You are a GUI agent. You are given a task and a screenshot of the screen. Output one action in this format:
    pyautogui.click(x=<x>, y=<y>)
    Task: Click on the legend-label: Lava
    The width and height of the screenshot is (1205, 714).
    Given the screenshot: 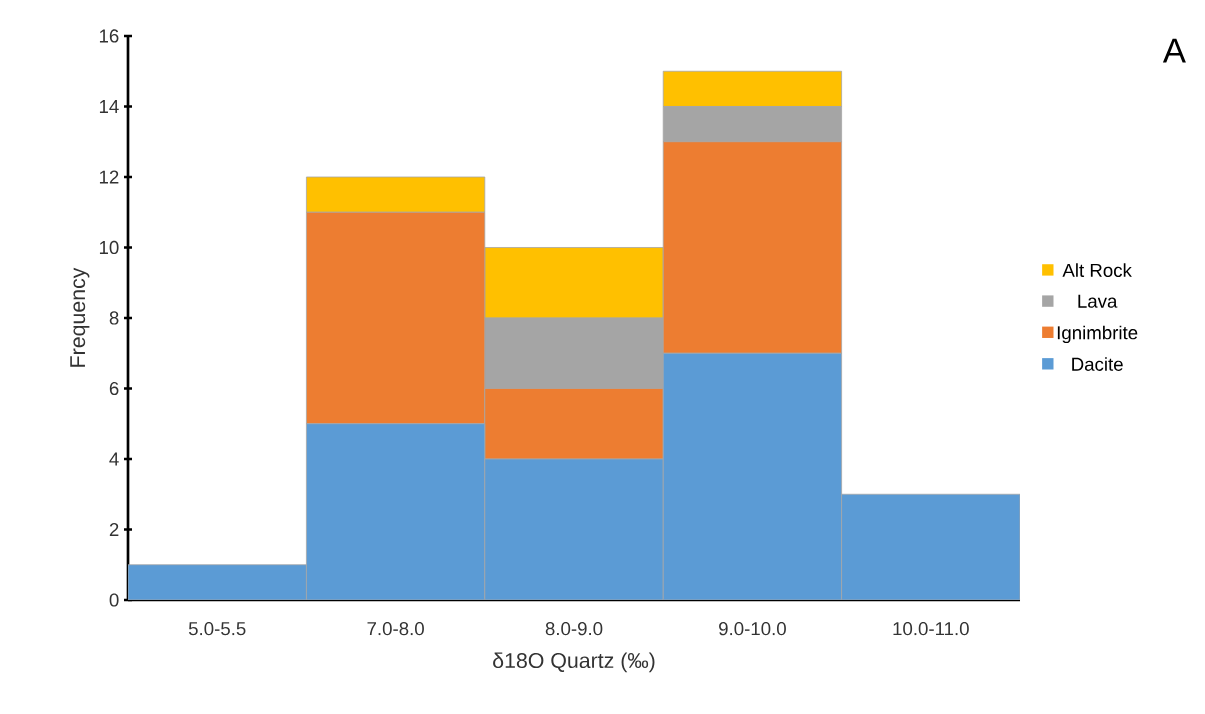 What is the action you would take?
    pyautogui.click(x=1098, y=301)
    